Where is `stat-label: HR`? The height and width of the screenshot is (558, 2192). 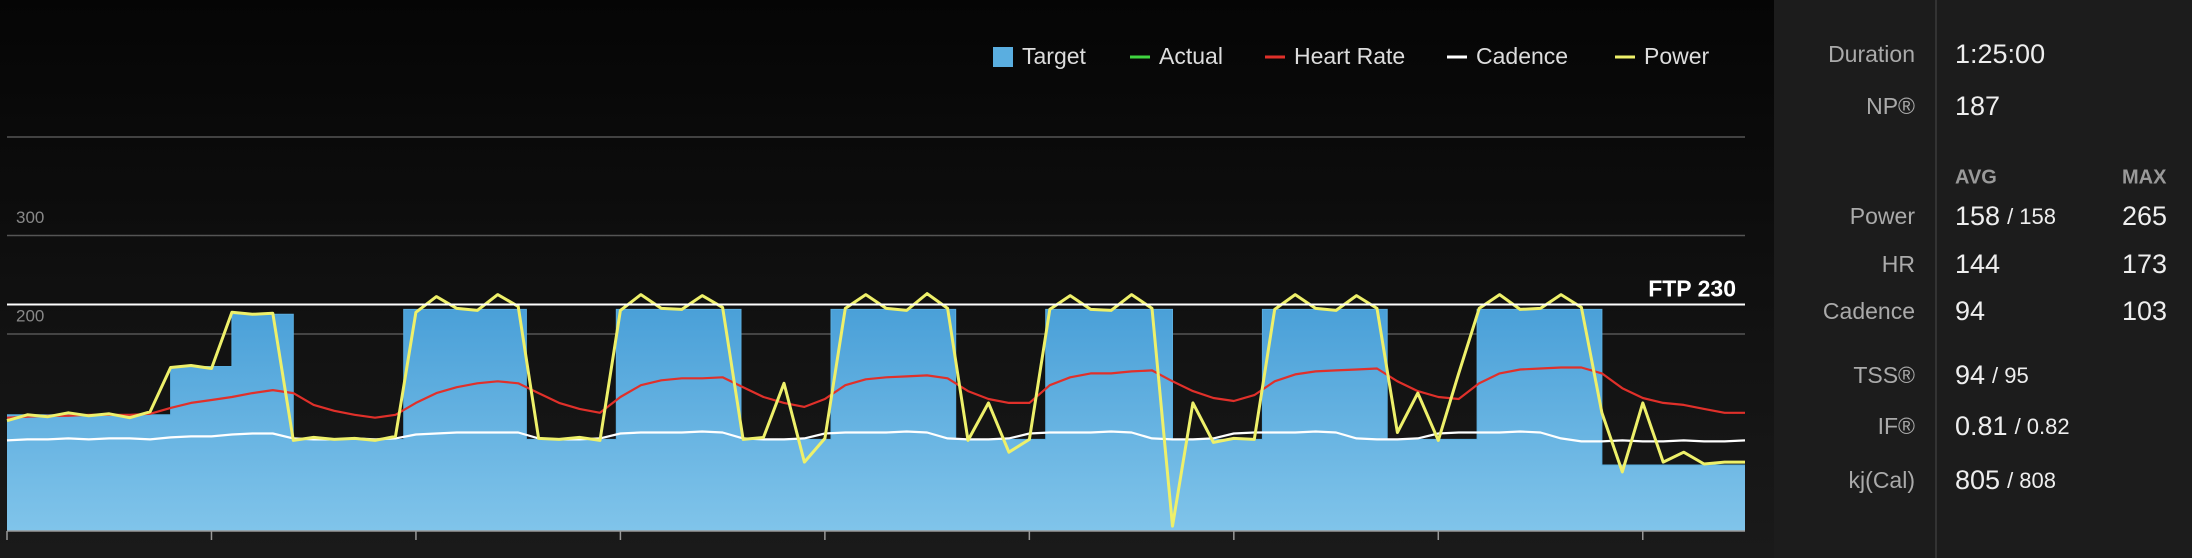 stat-label: HR is located at coordinates (1898, 264).